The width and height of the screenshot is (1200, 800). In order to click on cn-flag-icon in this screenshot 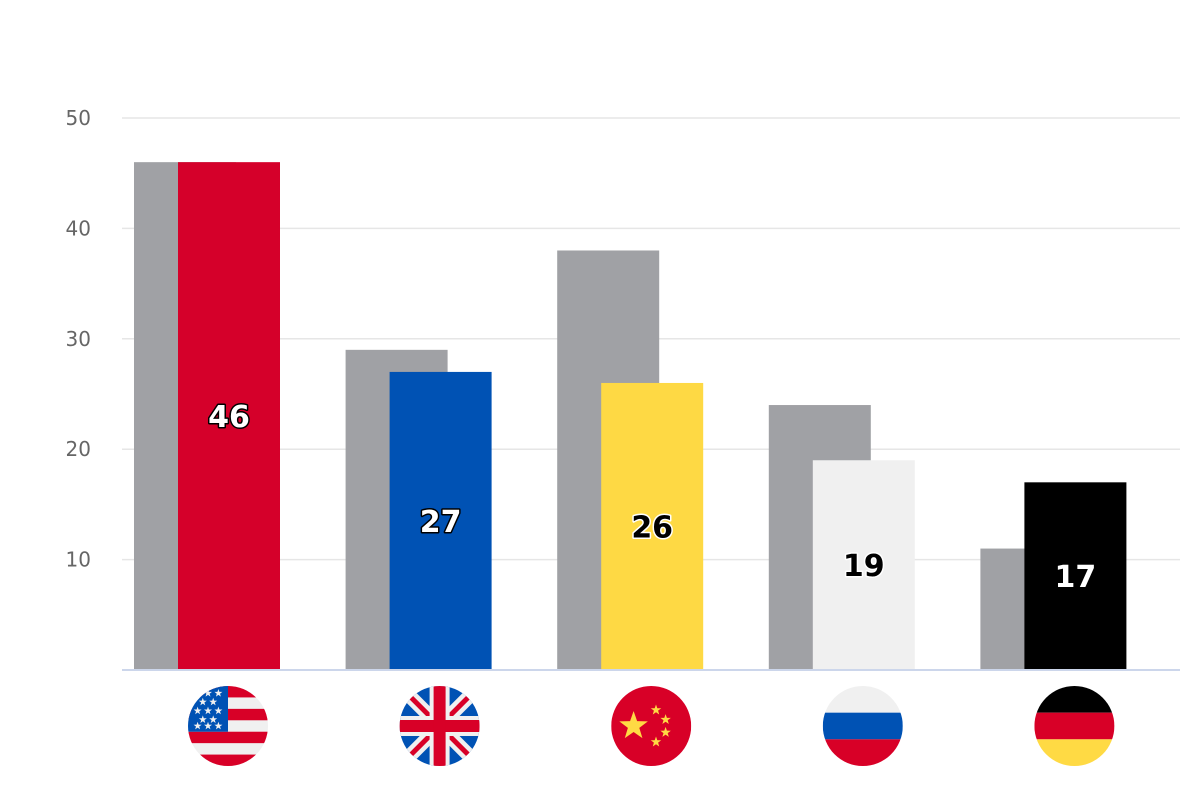, I will do `click(651, 726)`.